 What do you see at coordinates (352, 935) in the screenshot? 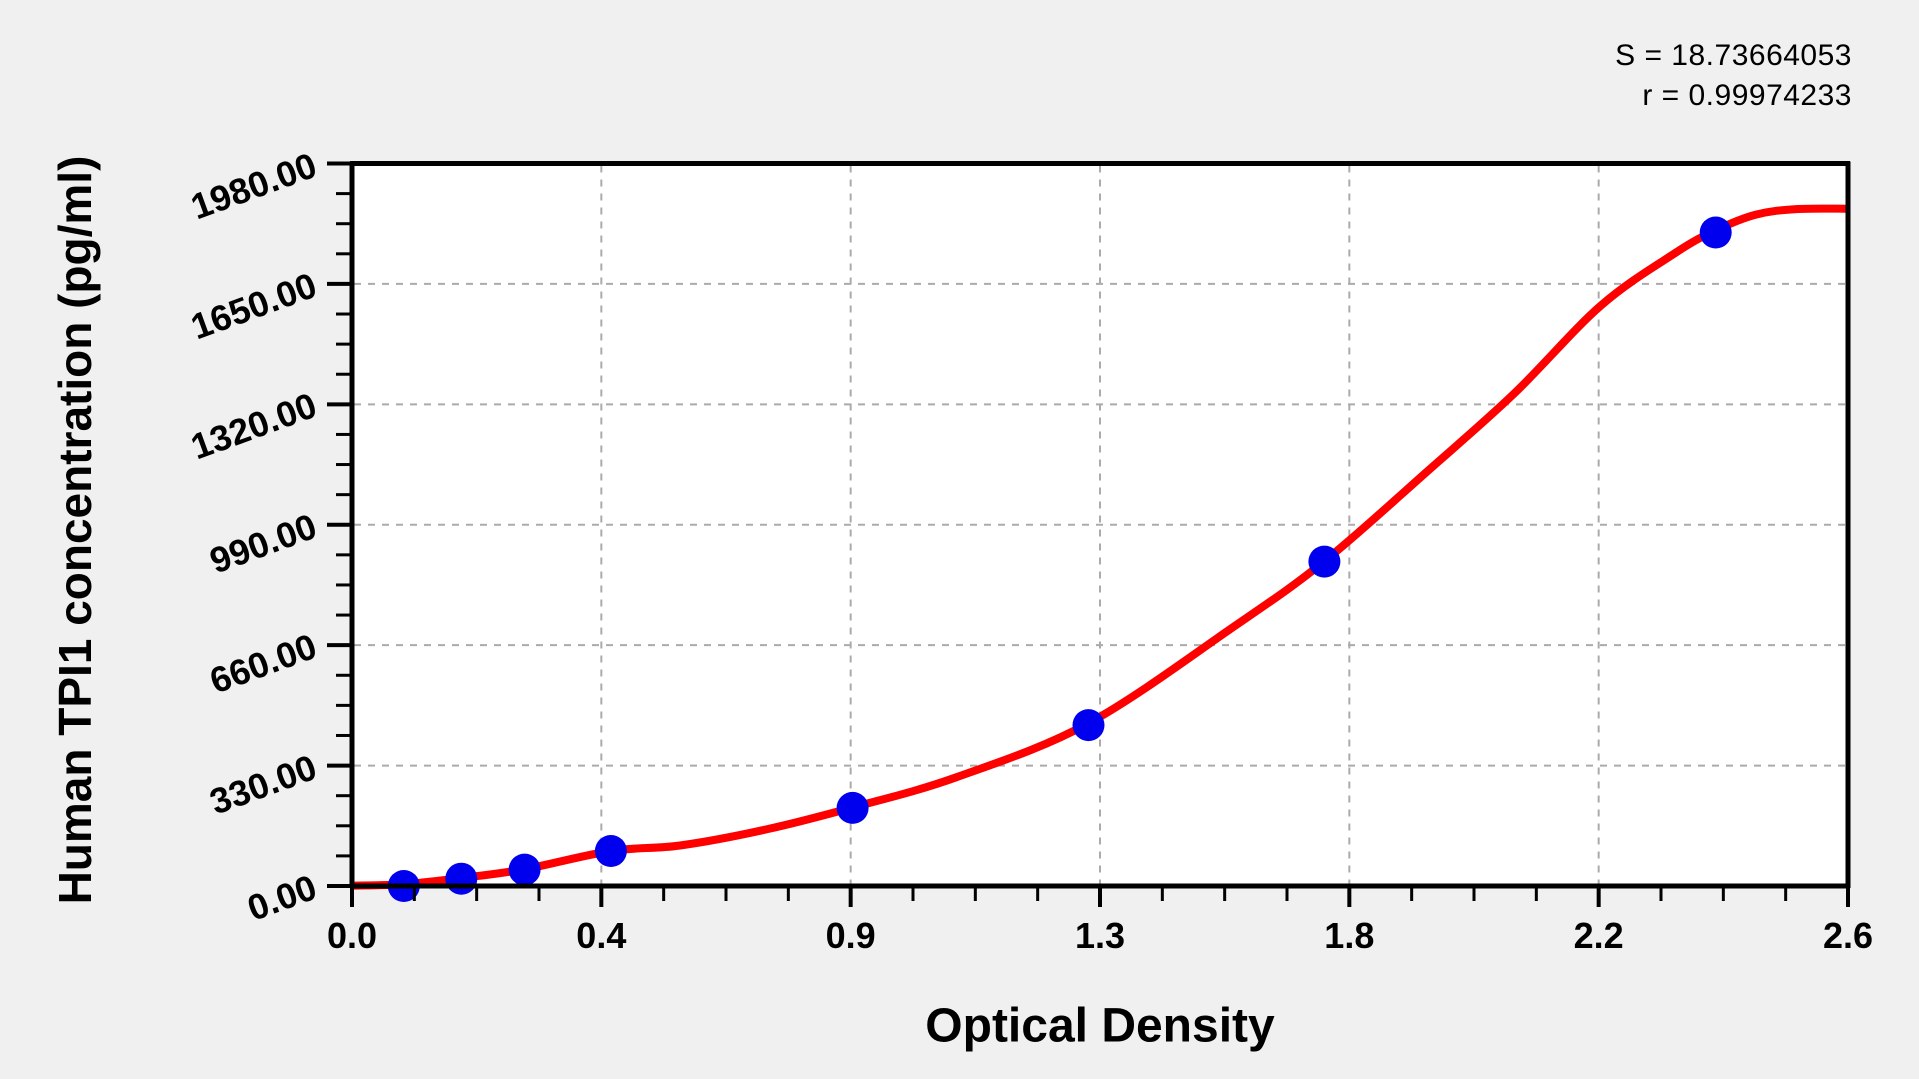
I see `x-tick-label-text: 0.0` at bounding box center [352, 935].